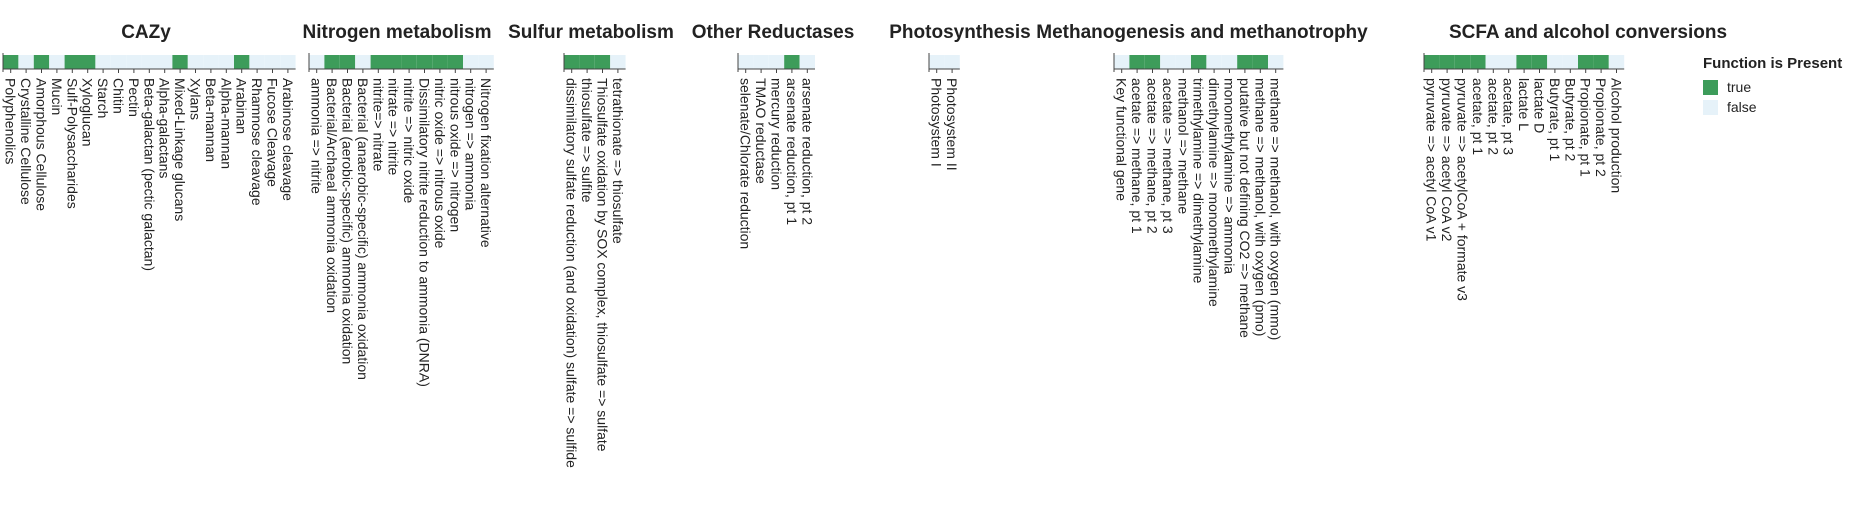 Image resolution: width=1854 pixels, height=507 pixels. What do you see at coordinates (1214, 192) in the screenshot?
I see `tick-label: dimethylamine => monomethylamine` at bounding box center [1214, 192].